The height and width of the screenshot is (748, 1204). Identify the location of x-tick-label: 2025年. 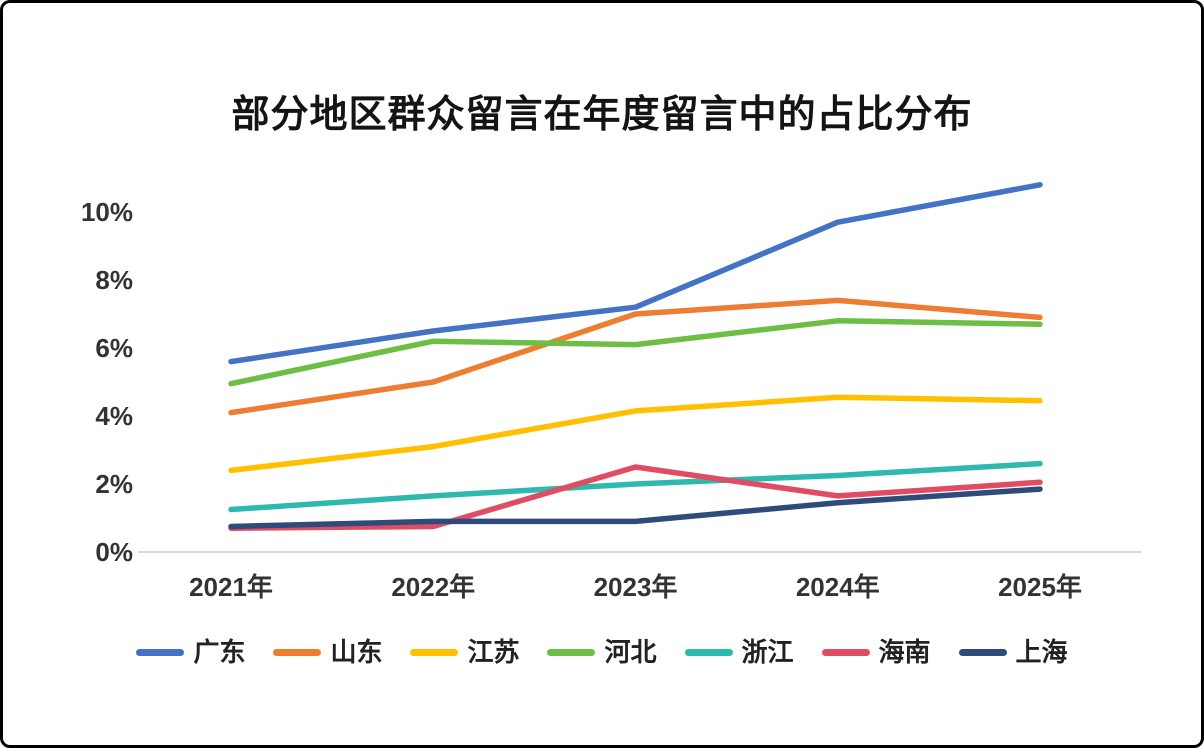
(1040, 587).